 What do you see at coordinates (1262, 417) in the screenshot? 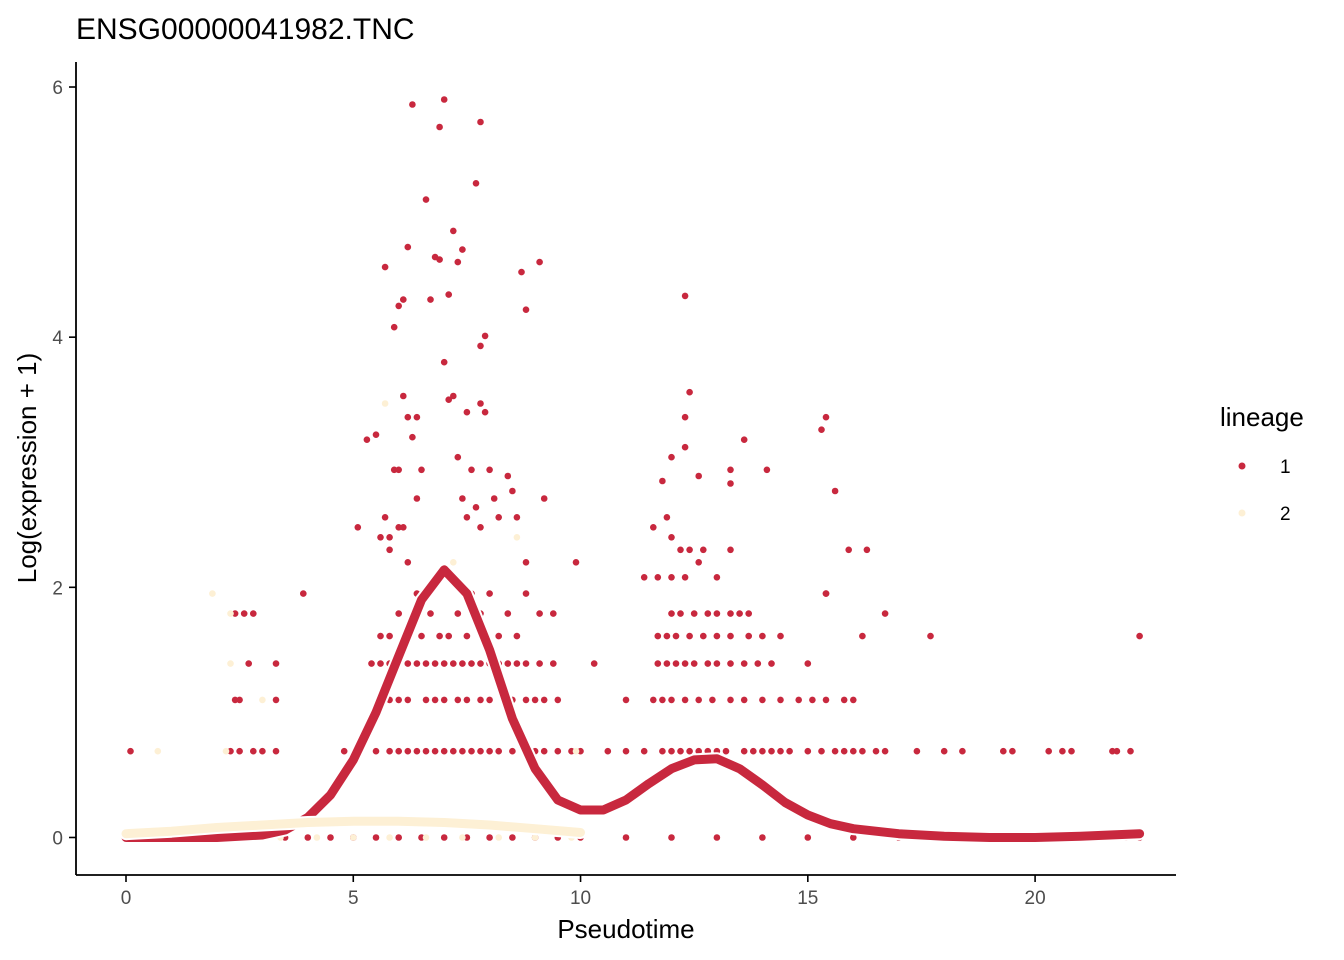
I see `legend-title: lineage` at bounding box center [1262, 417].